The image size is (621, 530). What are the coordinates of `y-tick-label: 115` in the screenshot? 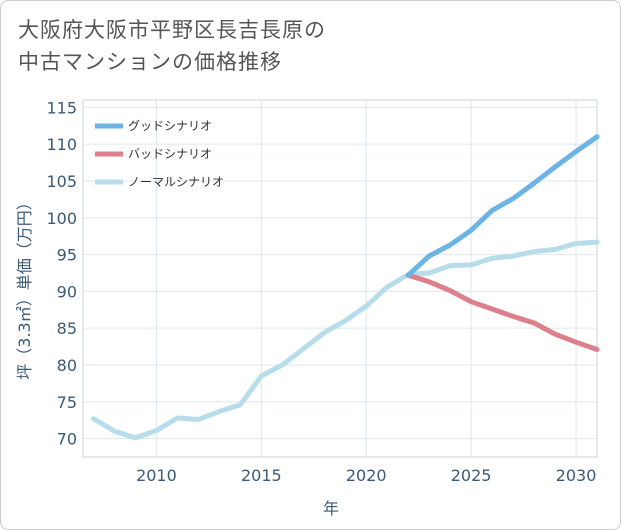 It's located at (61, 107).